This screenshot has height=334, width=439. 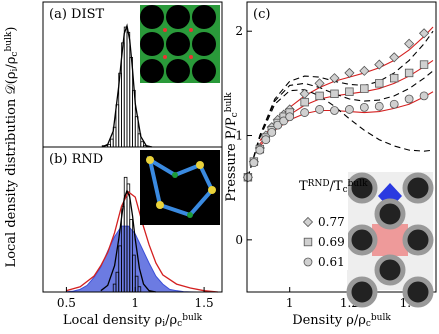 I want to click on legend-title: TRND/Tcbulk, so click(x=333, y=187).